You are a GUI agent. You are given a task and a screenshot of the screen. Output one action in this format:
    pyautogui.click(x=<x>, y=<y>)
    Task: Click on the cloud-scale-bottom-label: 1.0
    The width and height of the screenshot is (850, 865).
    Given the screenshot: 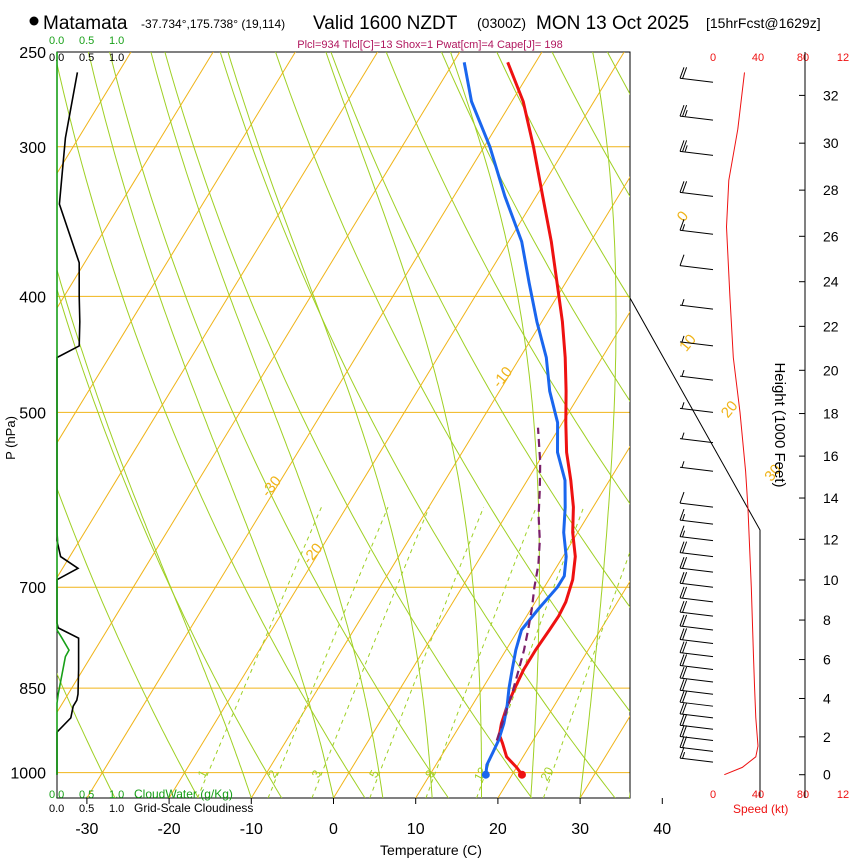 What is the action you would take?
    pyautogui.click(x=116, y=809)
    